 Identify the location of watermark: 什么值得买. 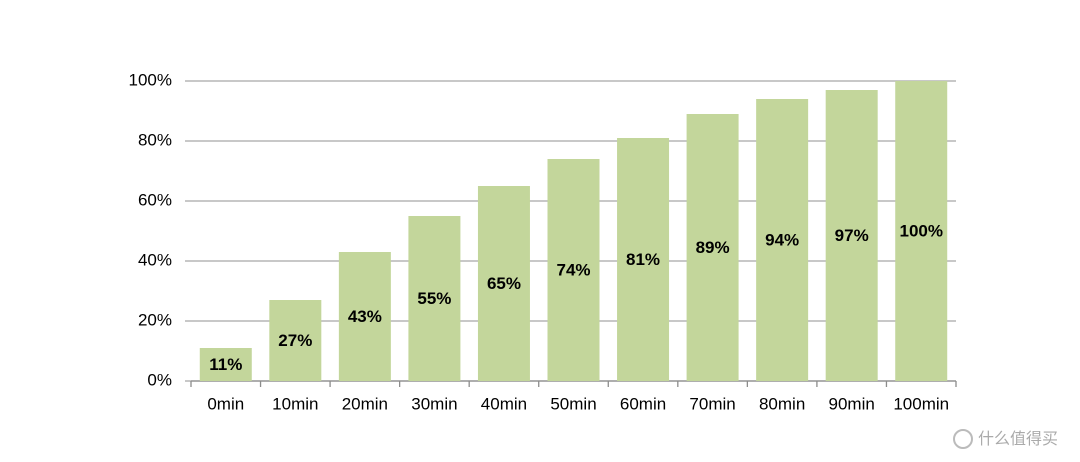
(1018, 439).